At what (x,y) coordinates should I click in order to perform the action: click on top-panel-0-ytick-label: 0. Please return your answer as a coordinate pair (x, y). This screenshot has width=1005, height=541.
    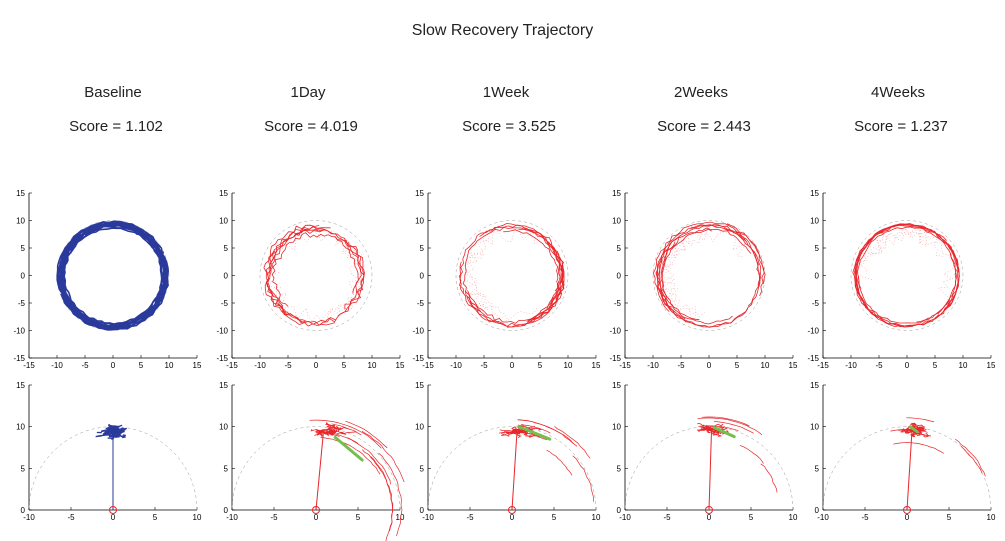
    Looking at the image, I should click on (23, 276).